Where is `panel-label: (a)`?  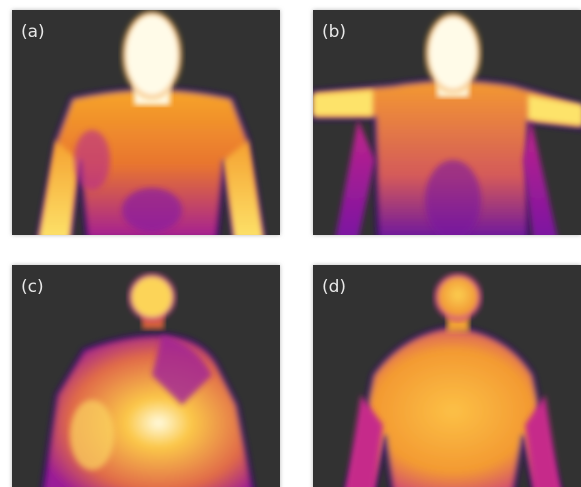 panel-label: (a) is located at coordinates (33, 32).